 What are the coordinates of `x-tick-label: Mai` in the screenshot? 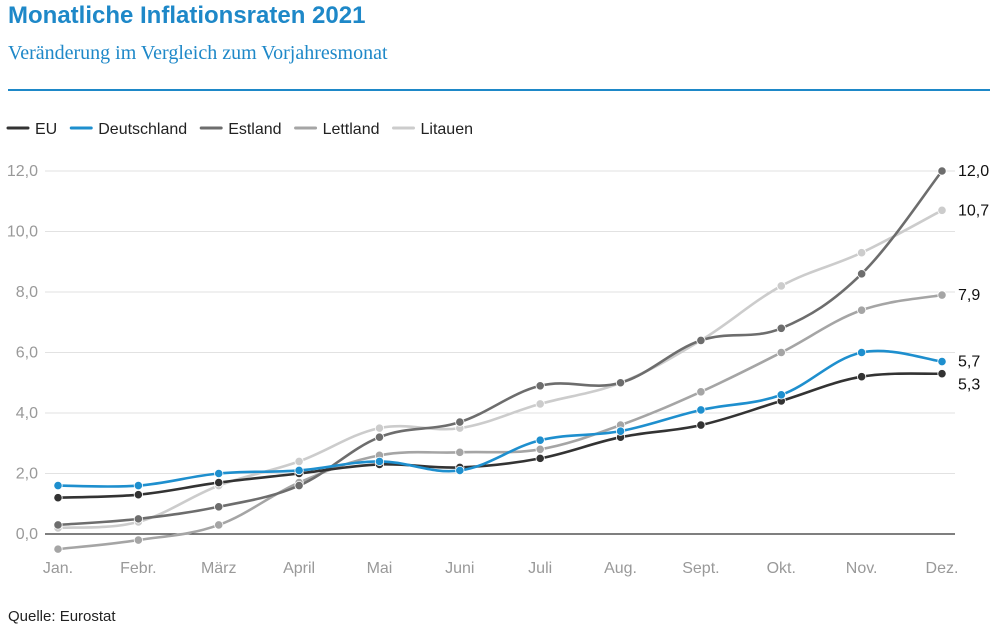 It's located at (380, 568).